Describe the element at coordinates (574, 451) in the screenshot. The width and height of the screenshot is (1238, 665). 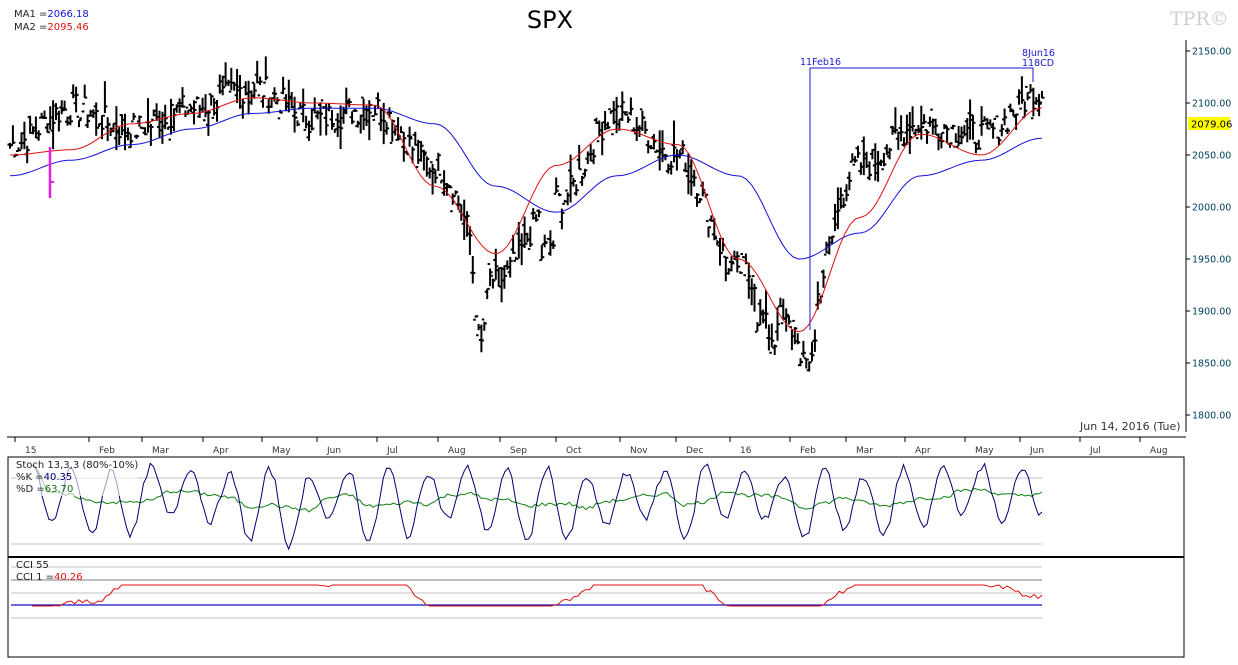
I see `svg-text: Oct` at that location.